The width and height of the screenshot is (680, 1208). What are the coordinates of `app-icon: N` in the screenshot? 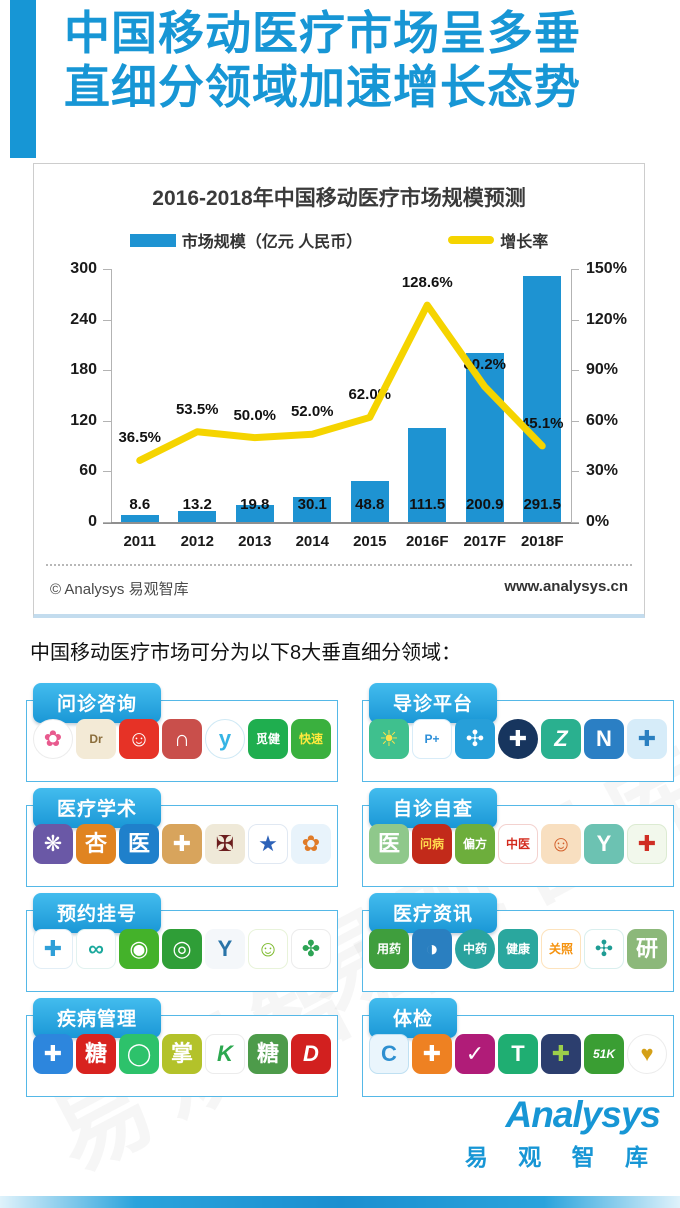 It's located at (604, 739).